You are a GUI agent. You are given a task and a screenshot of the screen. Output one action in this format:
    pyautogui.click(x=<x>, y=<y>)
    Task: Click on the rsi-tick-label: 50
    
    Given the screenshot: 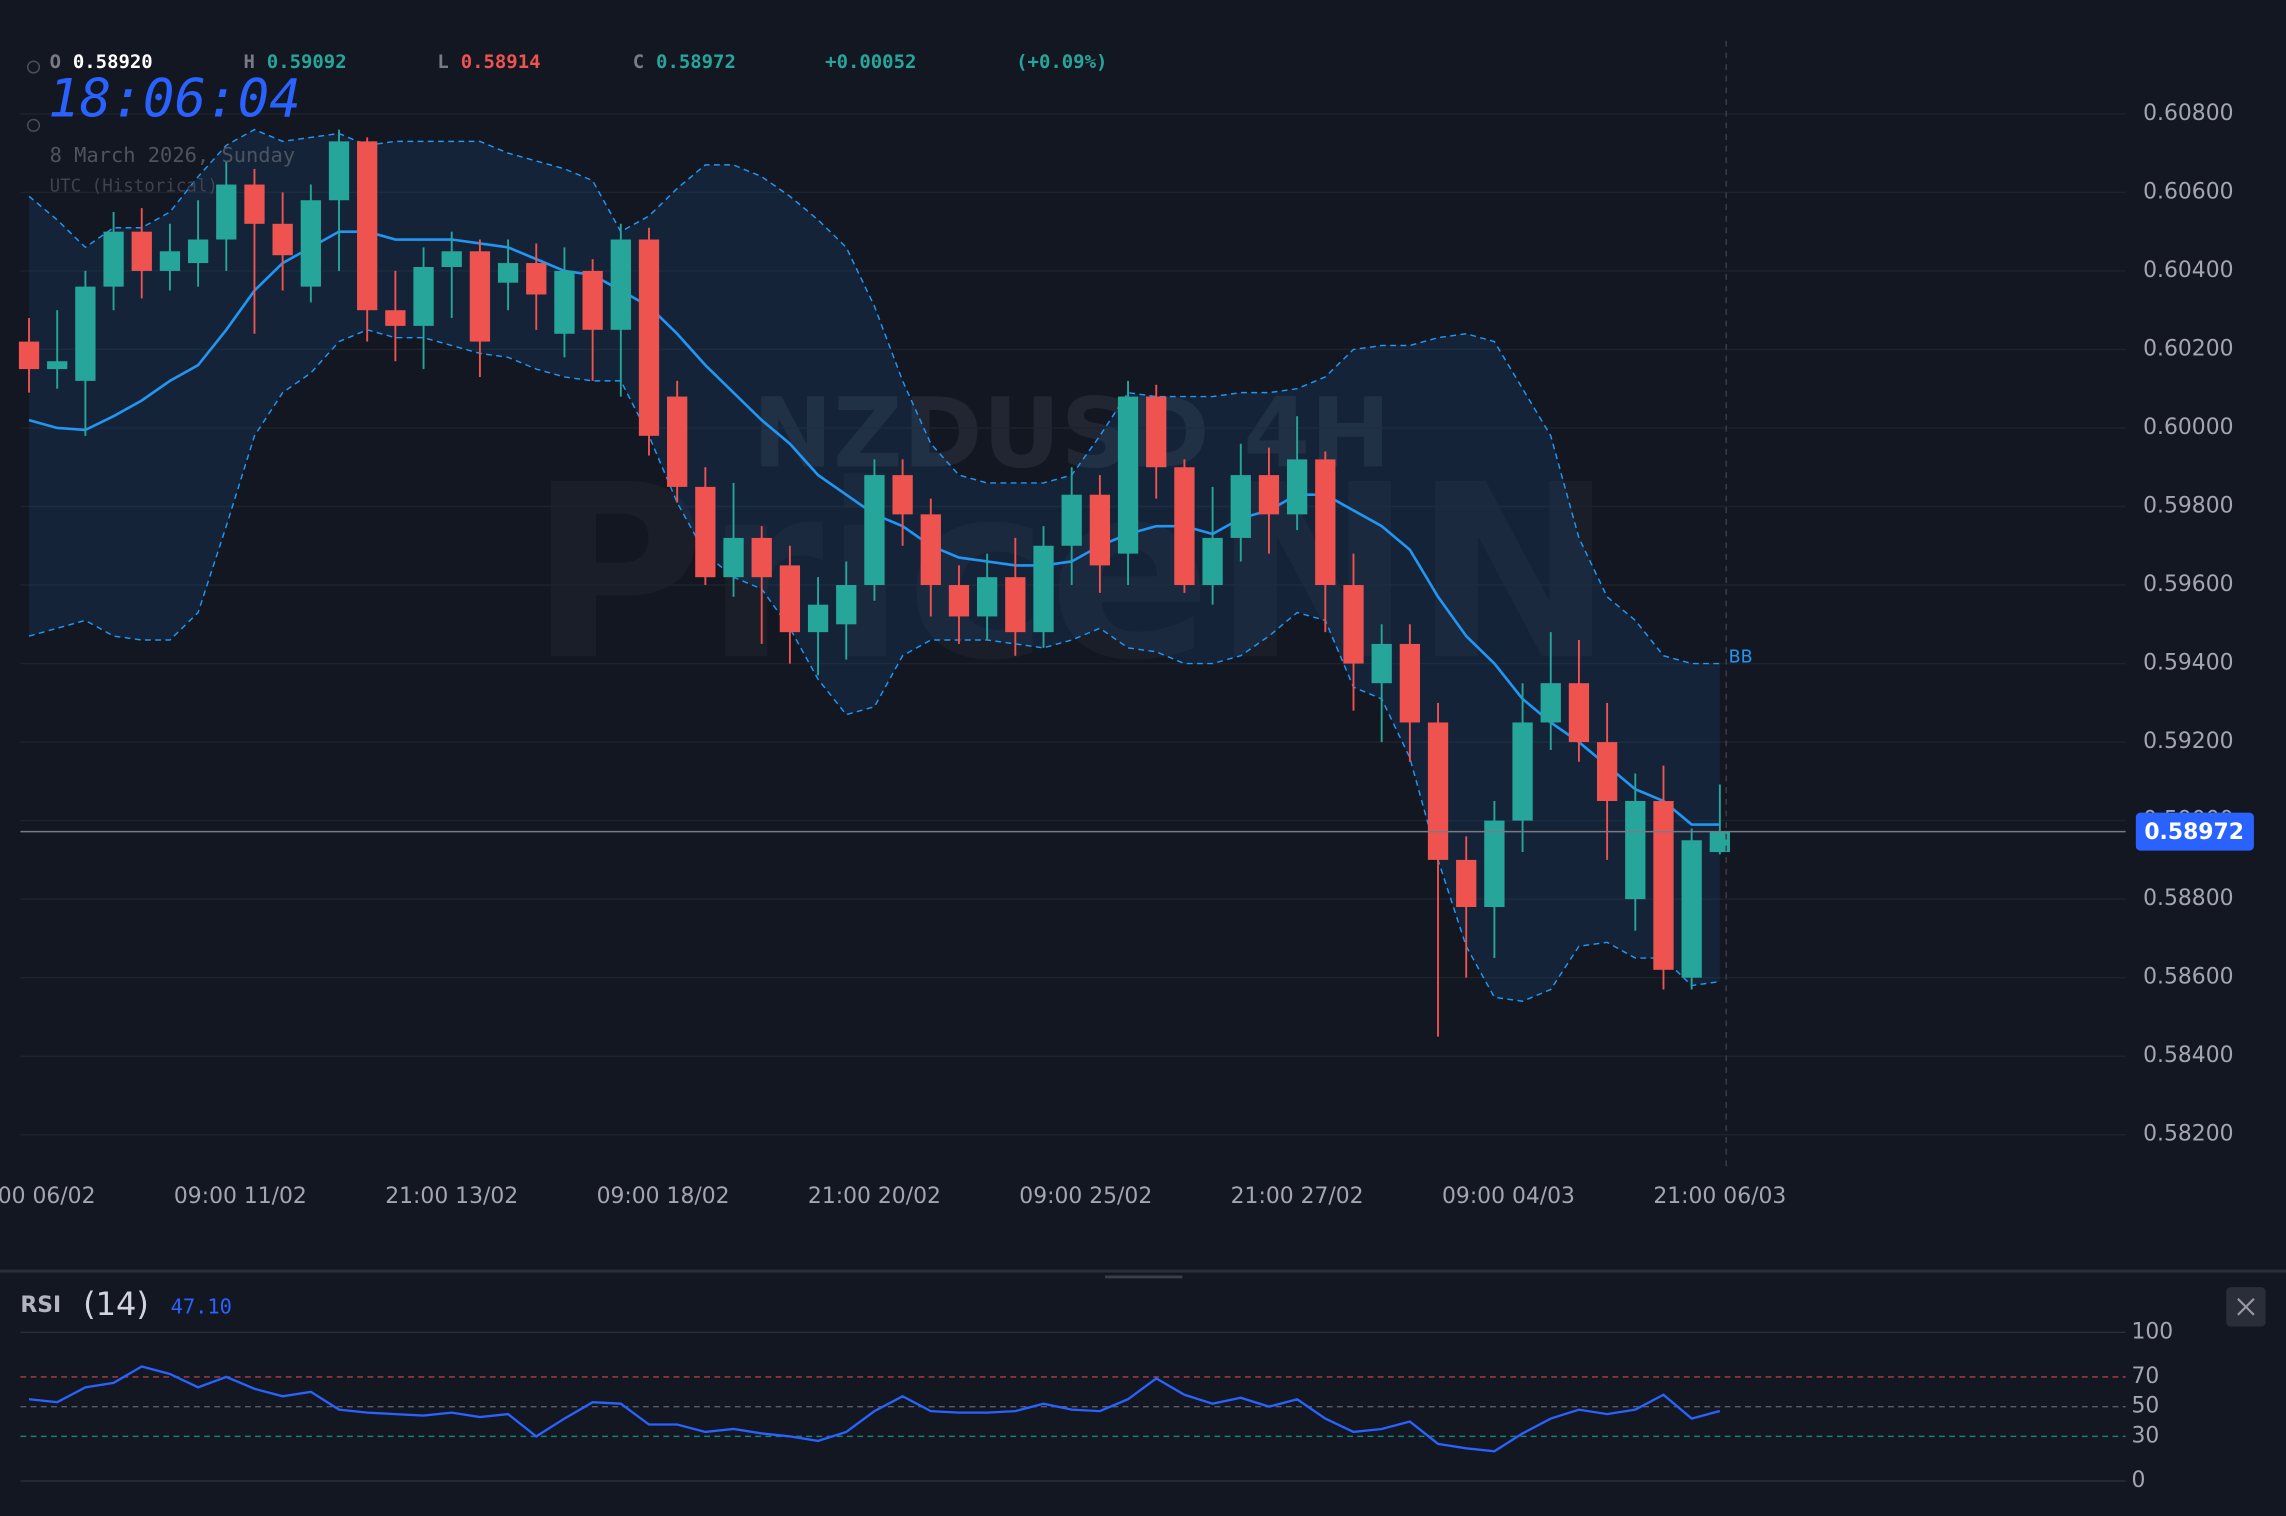 What is the action you would take?
    pyautogui.click(x=2145, y=1406)
    